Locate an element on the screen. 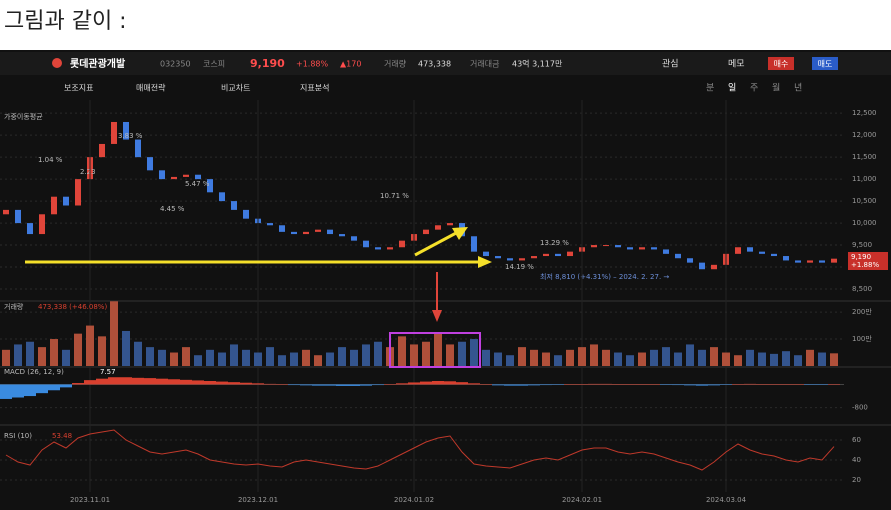  stock-name: 롯데관광개발 is located at coordinates (98, 63).